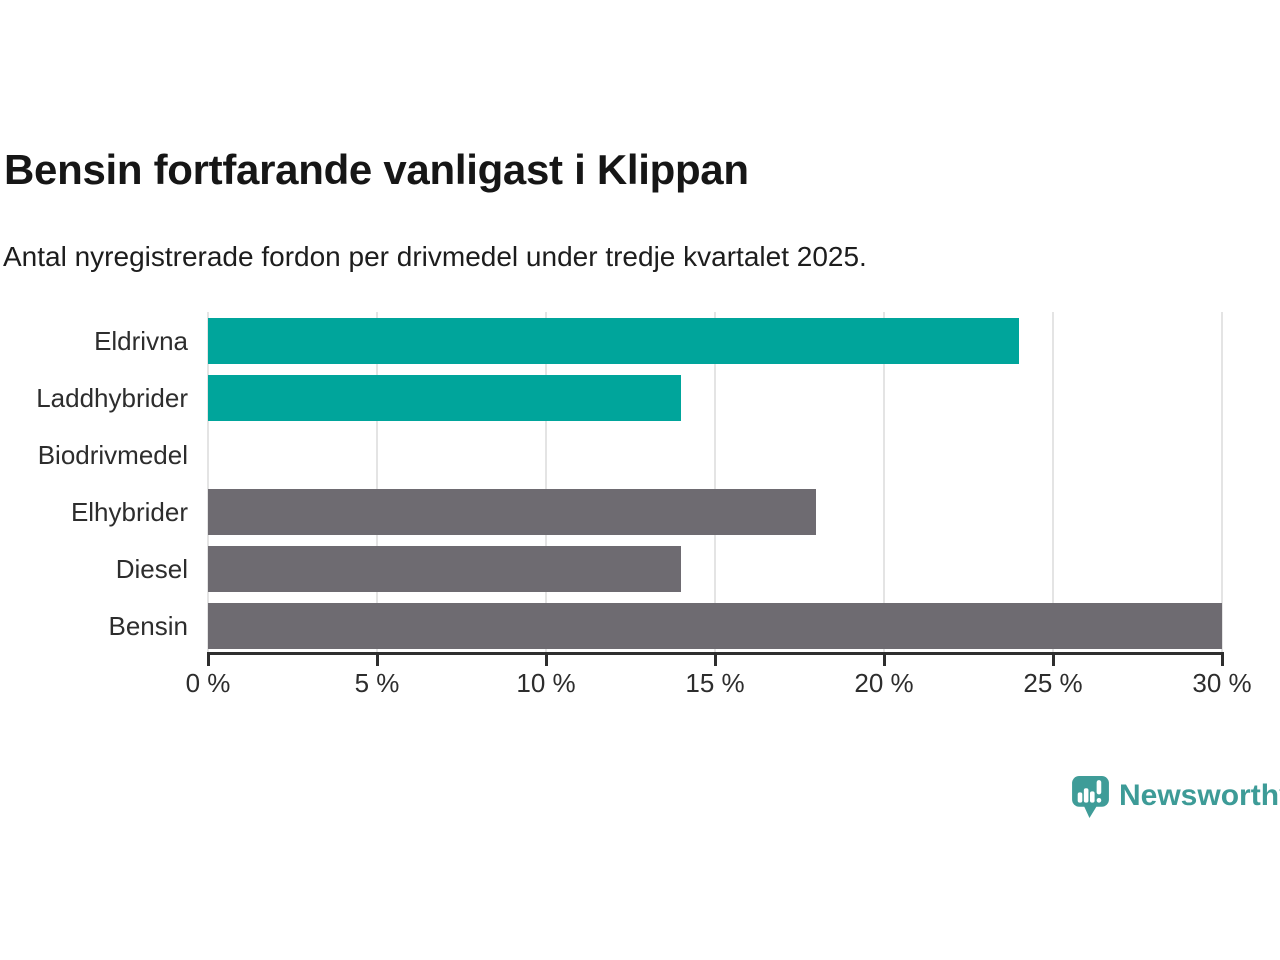 This screenshot has height=960, width=1280. I want to click on x-axis-line, so click(715, 653).